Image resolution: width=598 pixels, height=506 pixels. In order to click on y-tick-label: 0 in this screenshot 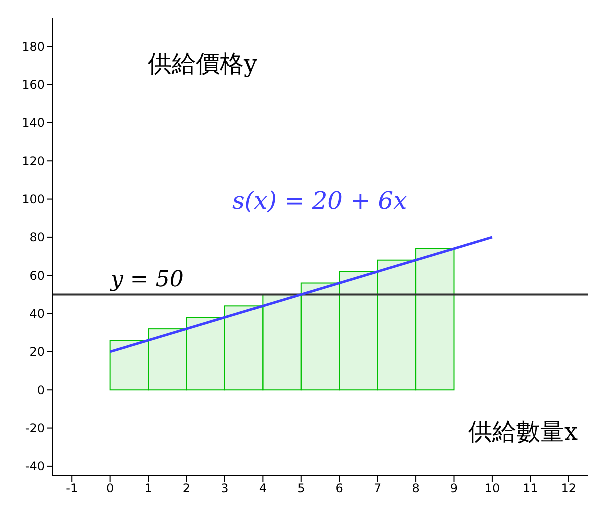, I will do `click(41, 390)`.